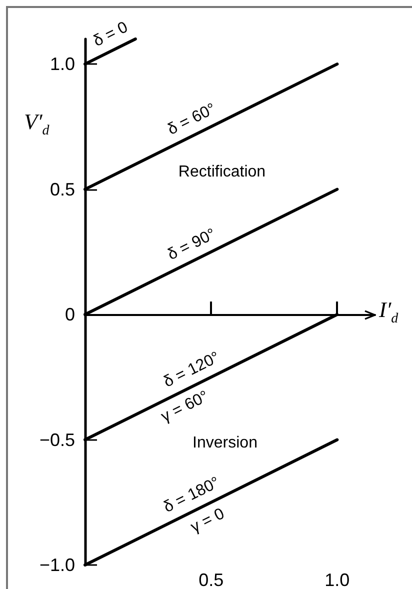 This screenshot has height=589, width=412. What do you see at coordinates (110, 34) in the screenshot?
I see `text: δ = 0` at bounding box center [110, 34].